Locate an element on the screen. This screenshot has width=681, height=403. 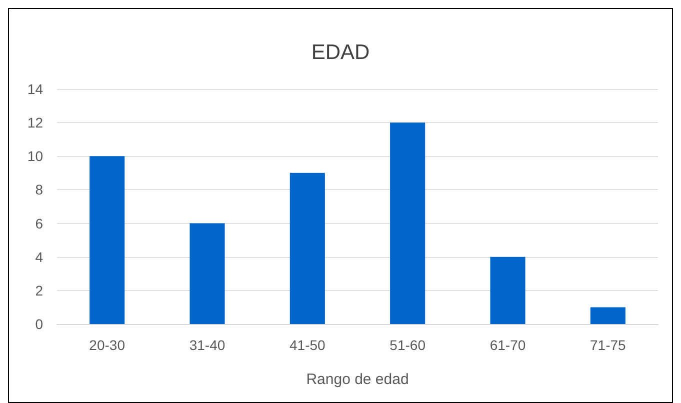
y-tick-label: 4 is located at coordinates (39, 256).